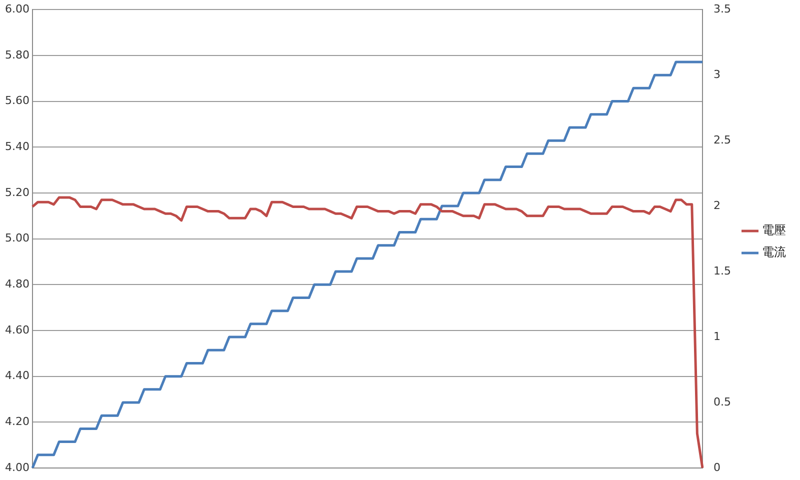  Describe the element at coordinates (717, 74) in the screenshot. I see `y2-tick-label: 3` at that location.